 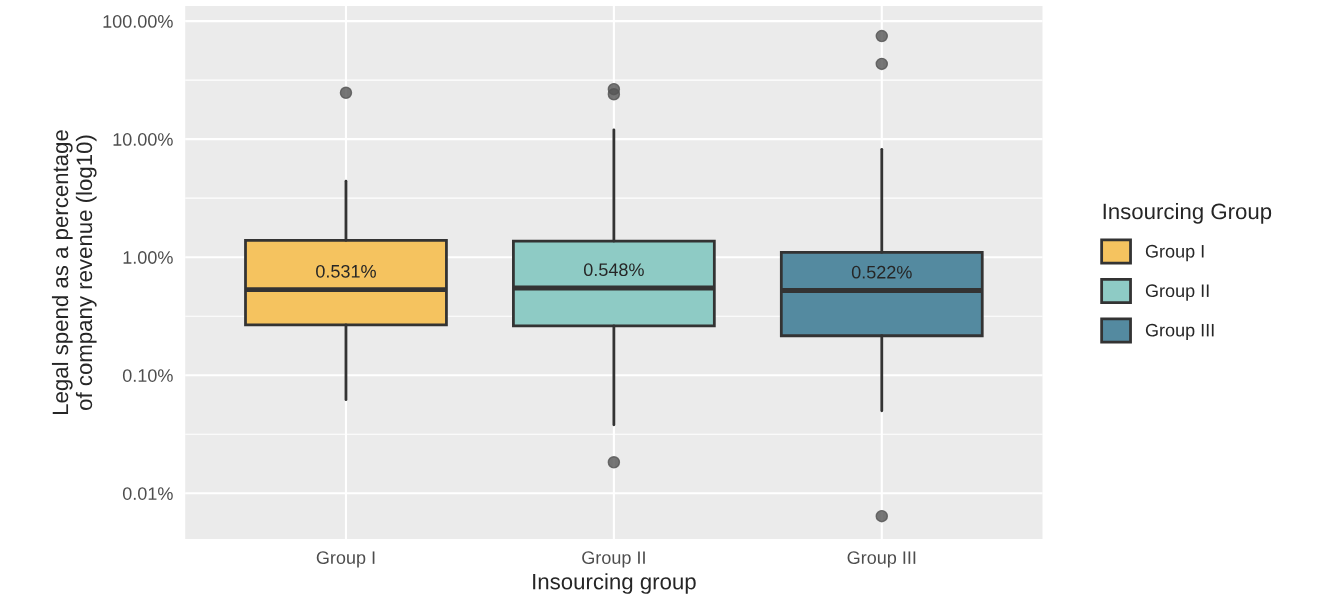 What do you see at coordinates (1187, 213) in the screenshot?
I see `legend-title: Insourcing Group` at bounding box center [1187, 213].